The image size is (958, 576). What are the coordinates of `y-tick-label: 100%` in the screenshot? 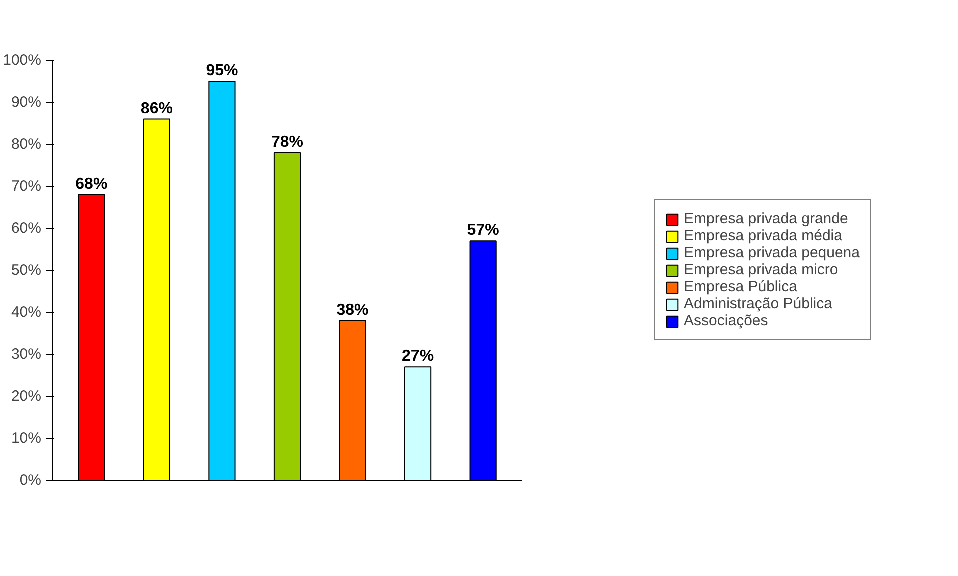 It's located at (22, 60).